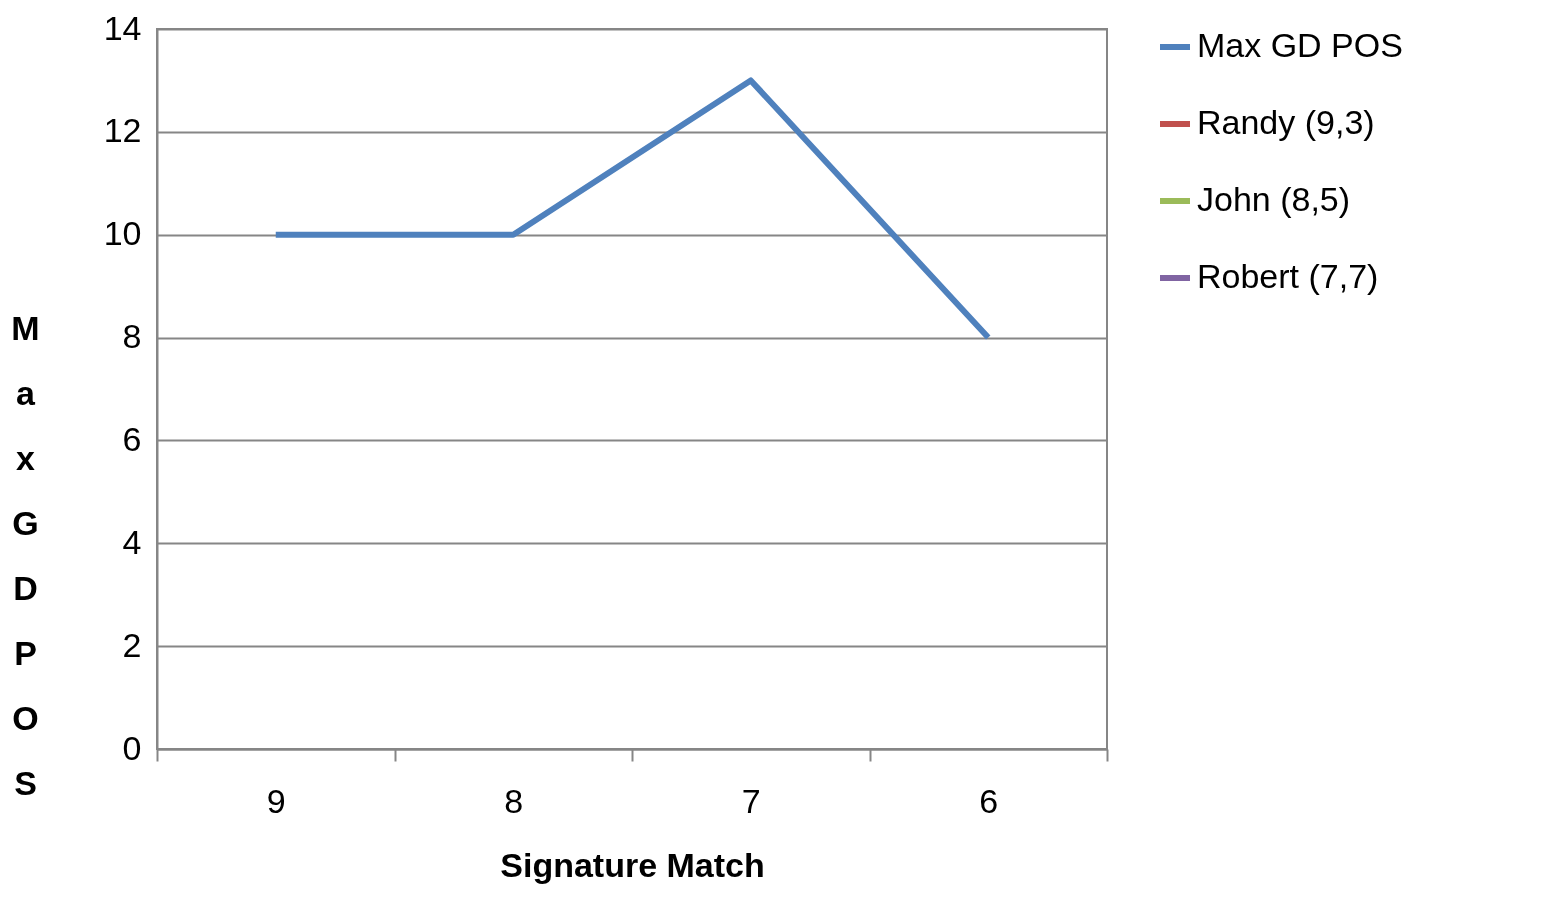 Image resolution: width=1548 pixels, height=916 pixels. Describe the element at coordinates (1286, 122) in the screenshot. I see `legend-label: Randy (9,3)` at that location.